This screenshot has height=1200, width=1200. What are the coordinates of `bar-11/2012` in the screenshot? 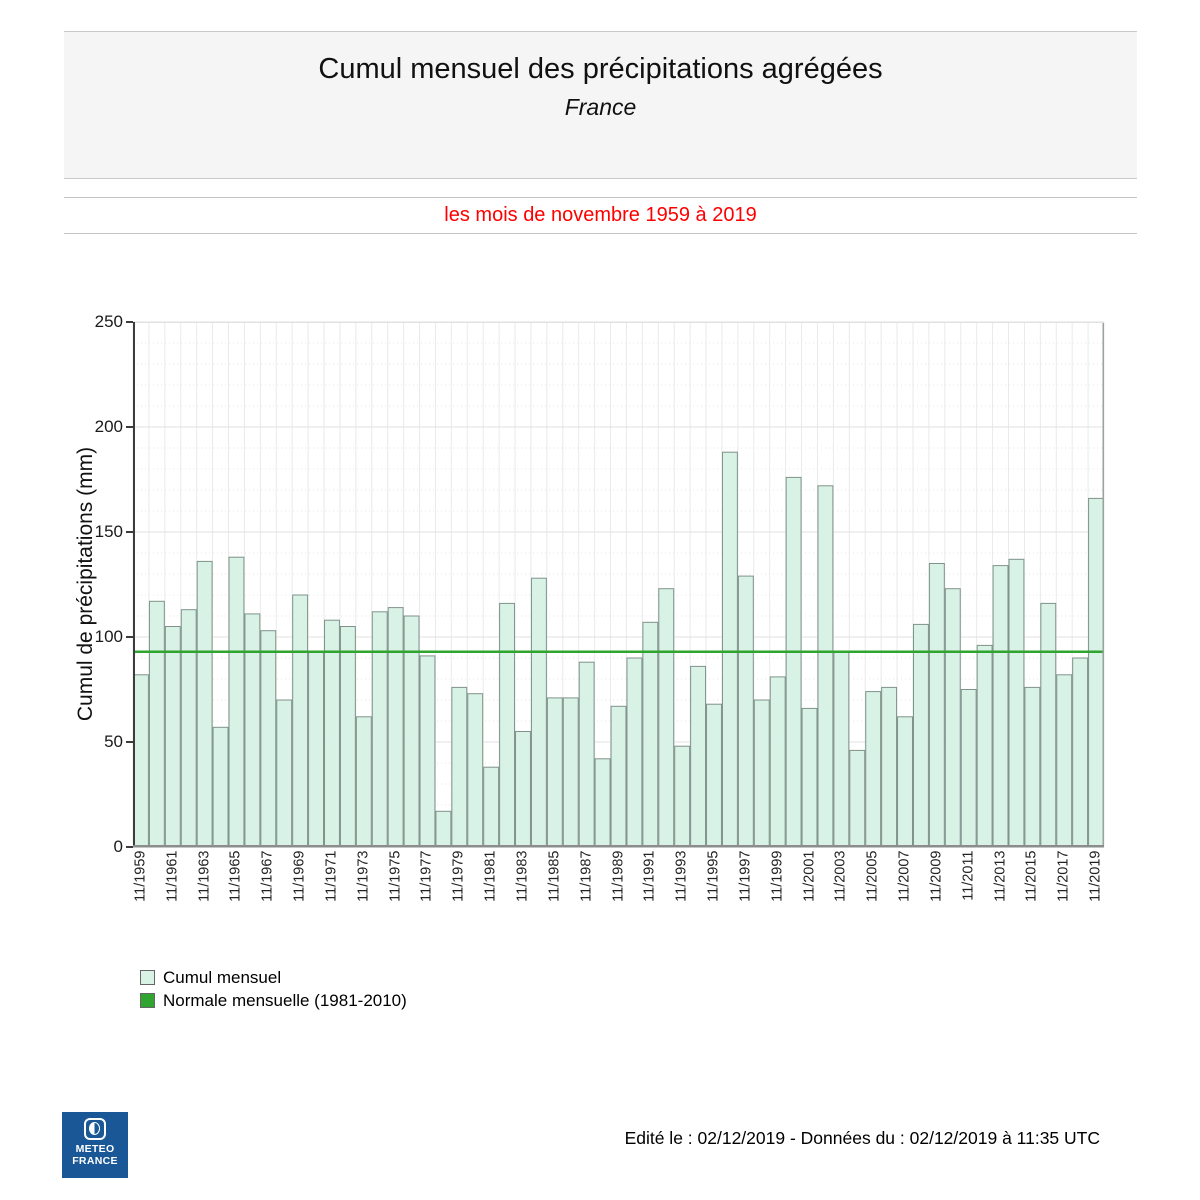 It's located at (984, 746).